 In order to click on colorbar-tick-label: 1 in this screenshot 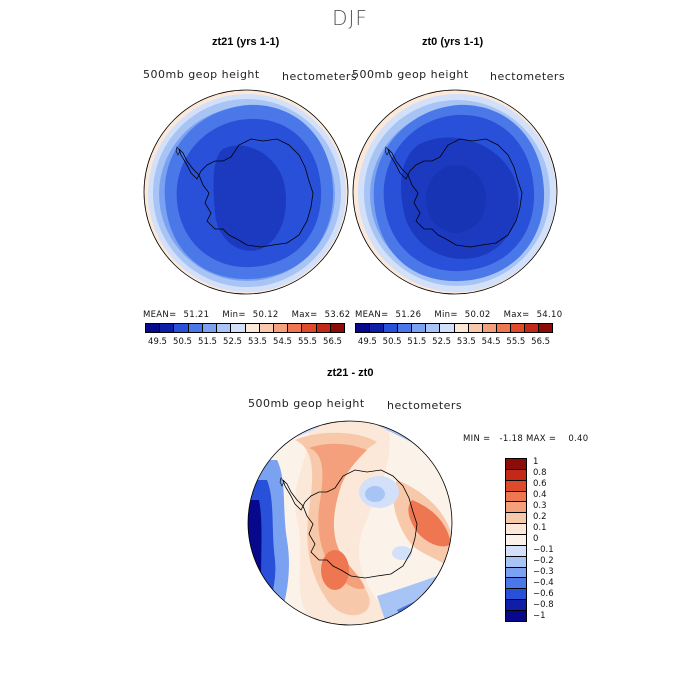, I will do `click(536, 462)`.